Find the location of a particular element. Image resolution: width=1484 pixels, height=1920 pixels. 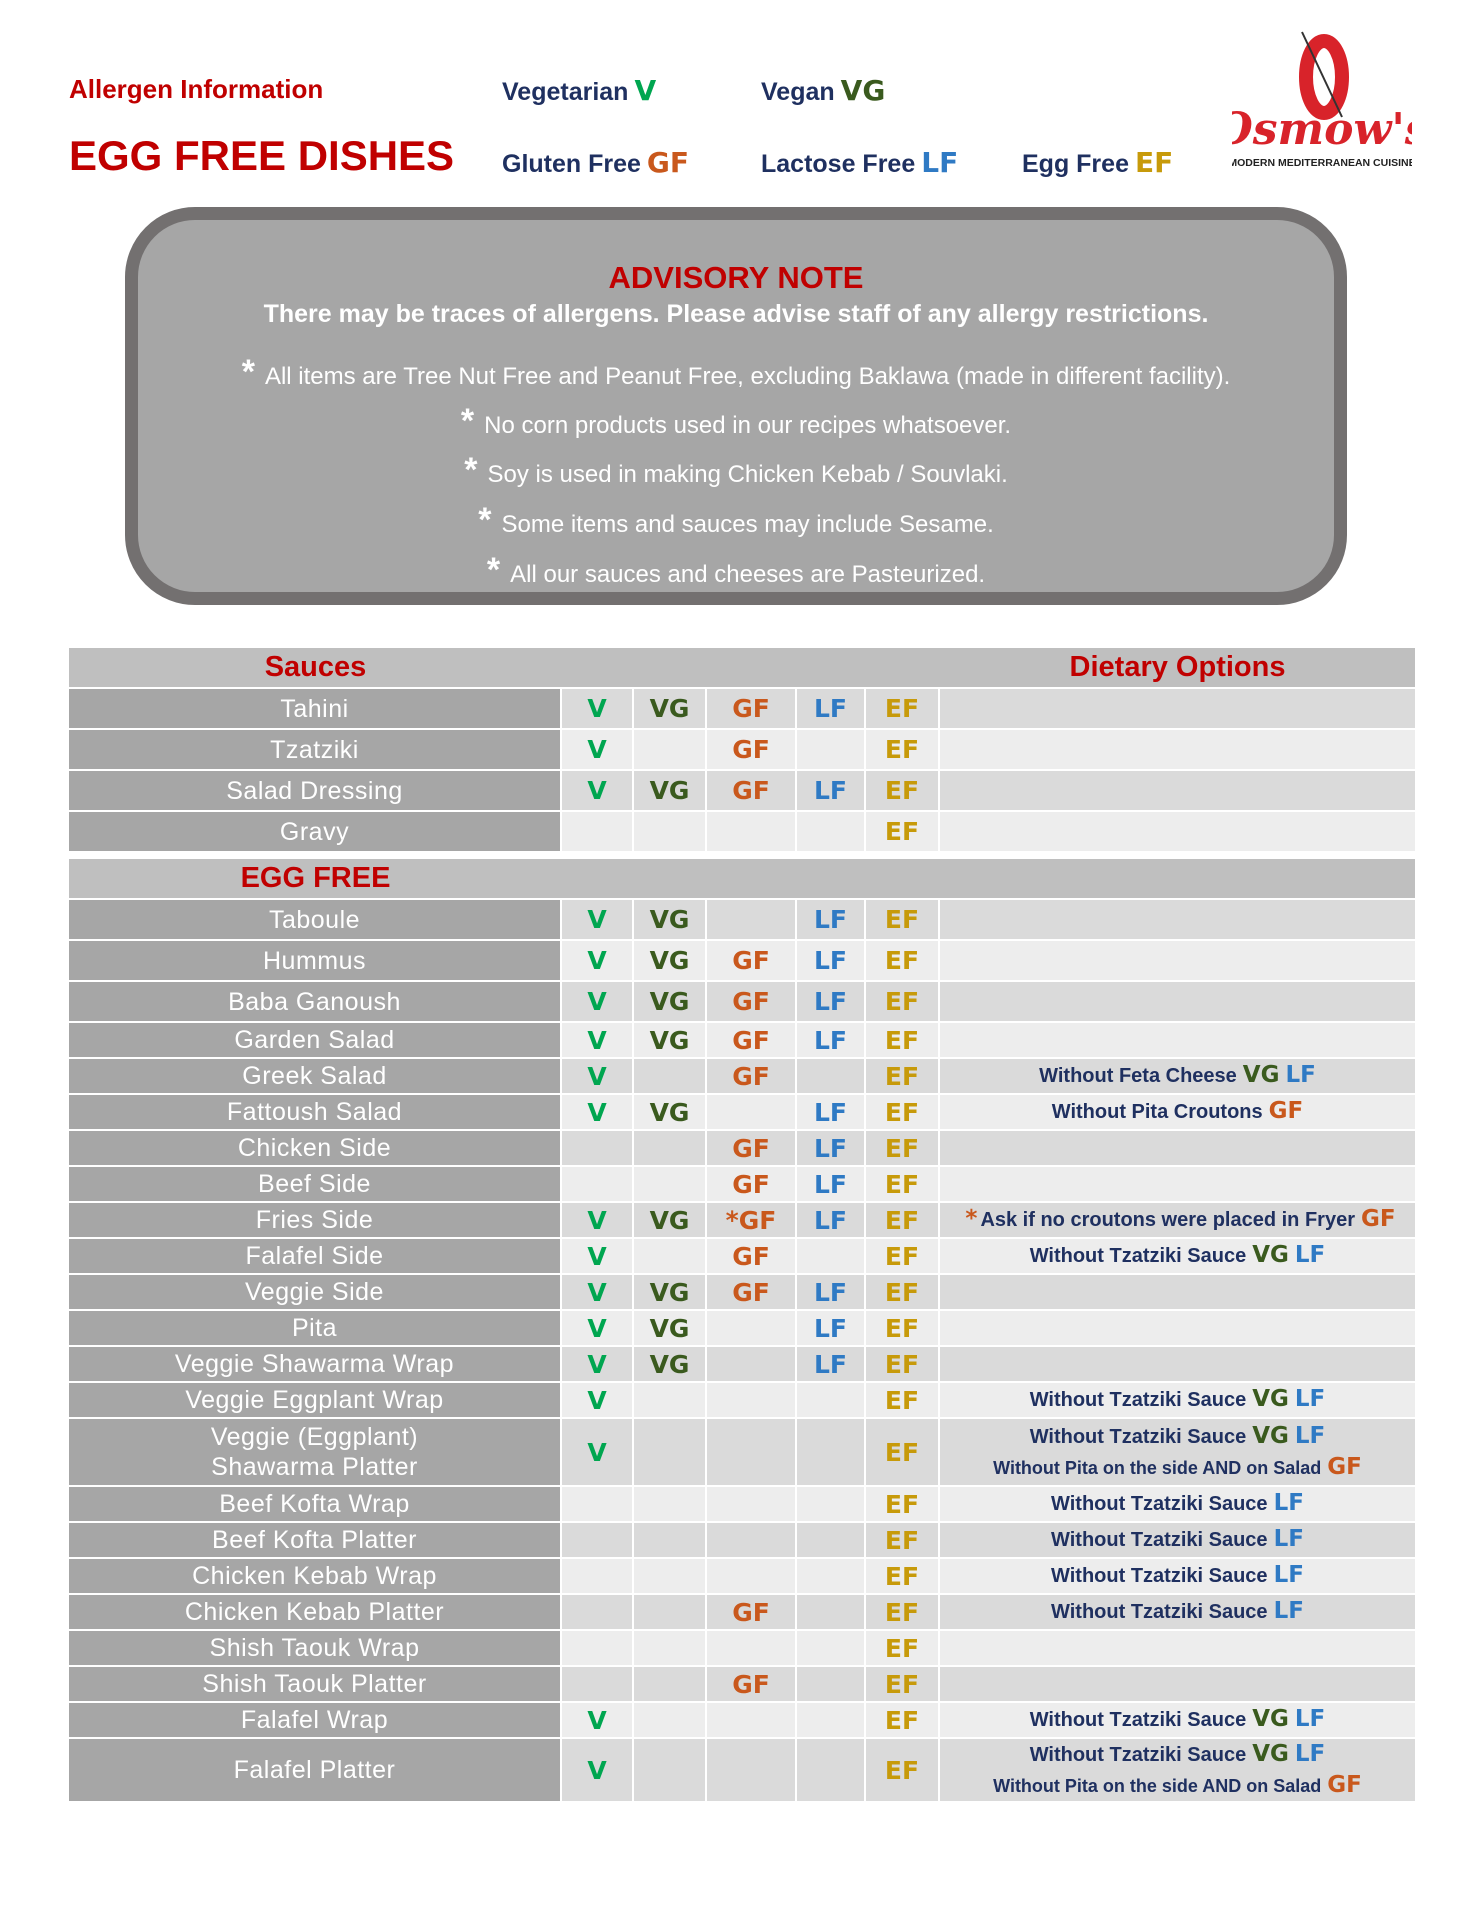

item-name: Beef Side is located at coordinates (315, 1184).